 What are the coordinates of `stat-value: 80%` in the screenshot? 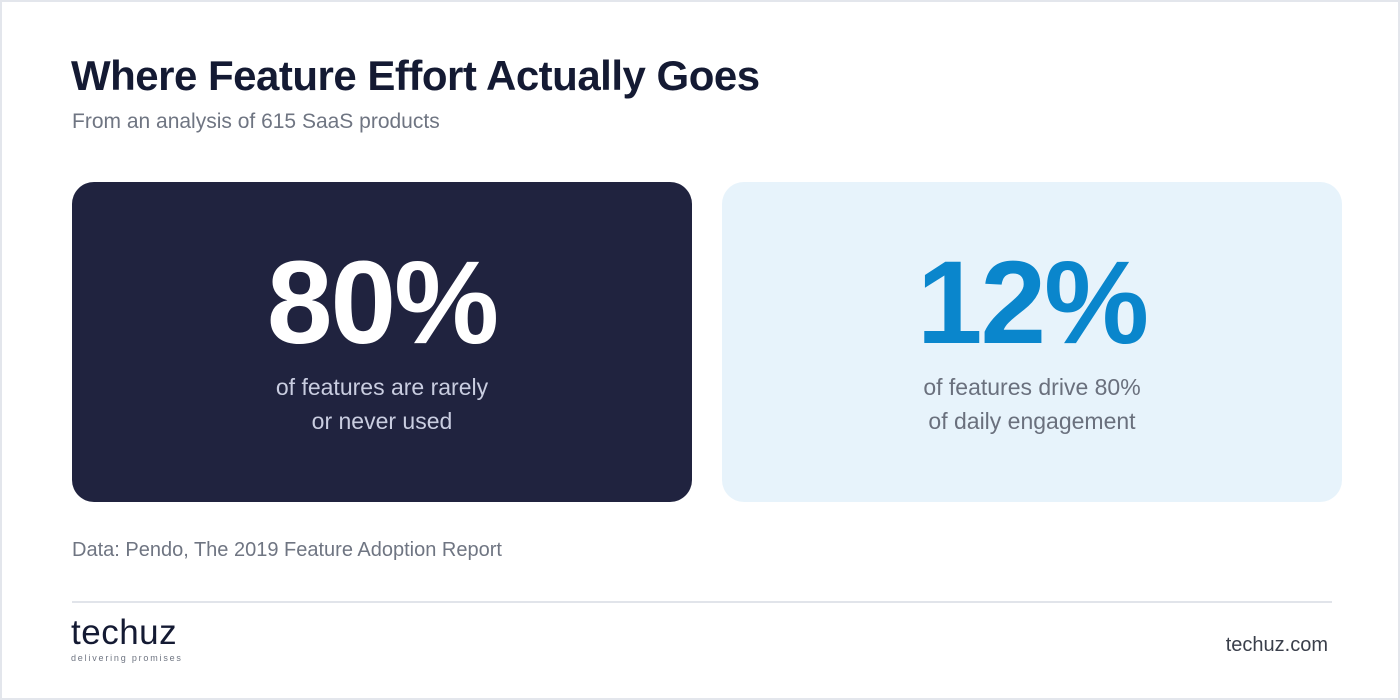 It's located at (382, 303).